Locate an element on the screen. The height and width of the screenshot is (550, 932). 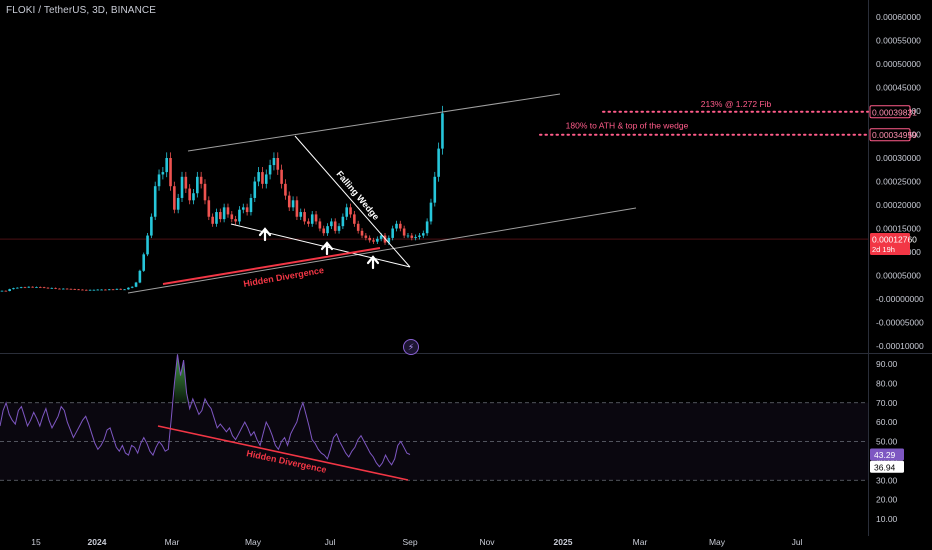
hidden-divergence-line is located at coordinates (271, 266).